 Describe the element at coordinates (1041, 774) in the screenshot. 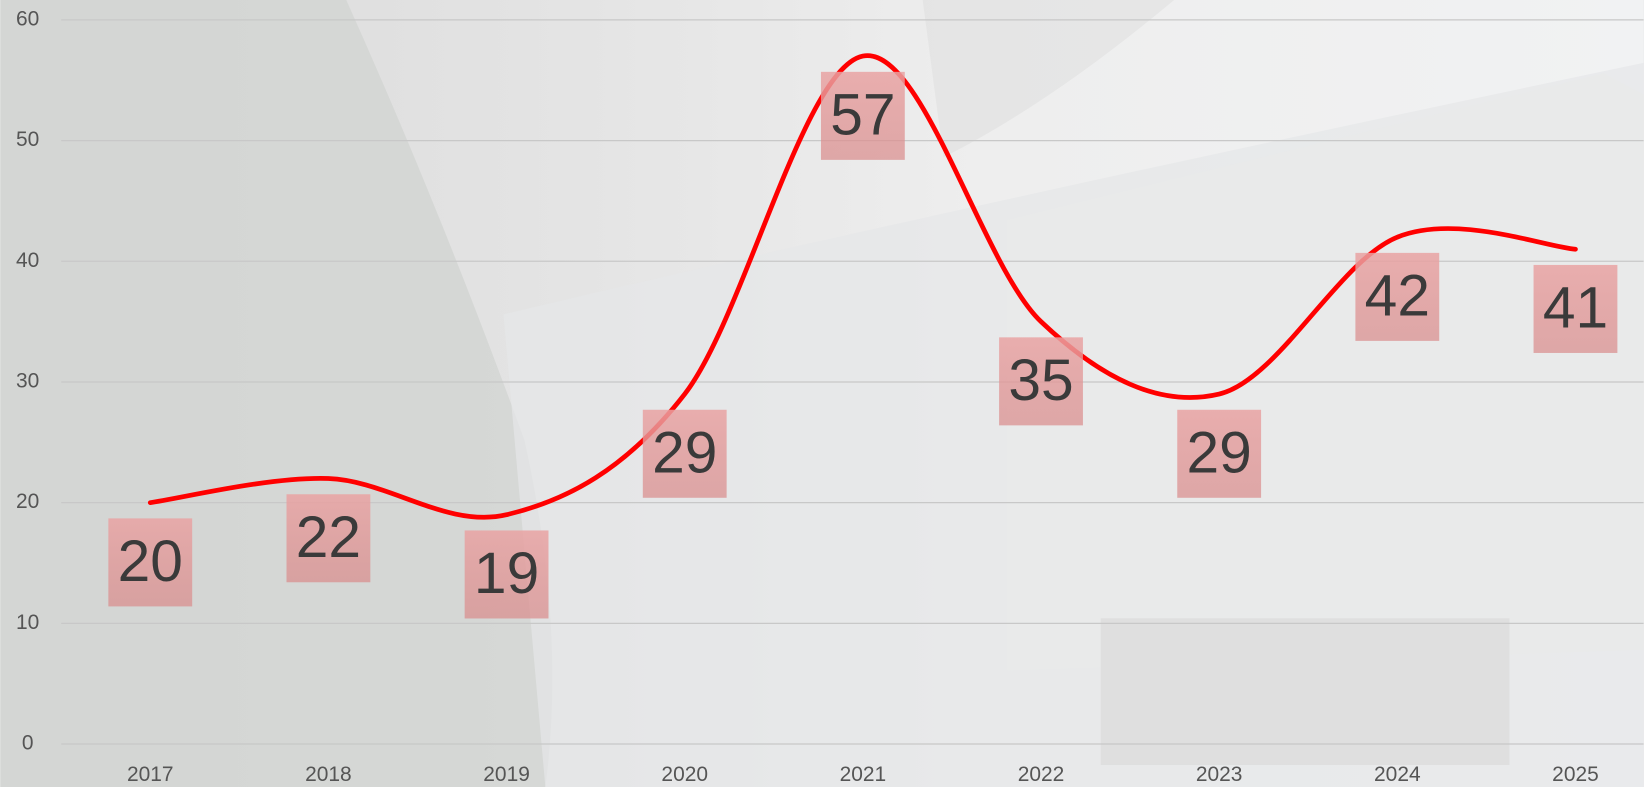

I see `x-tick-label: 2022` at that location.